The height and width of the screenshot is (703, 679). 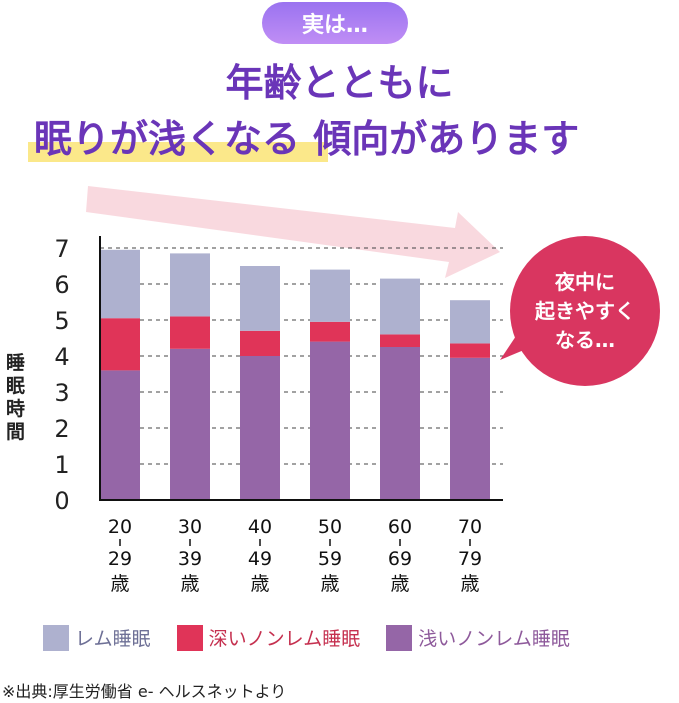 What do you see at coordinates (61, 501) in the screenshot?
I see `y-tick-label: 0` at bounding box center [61, 501].